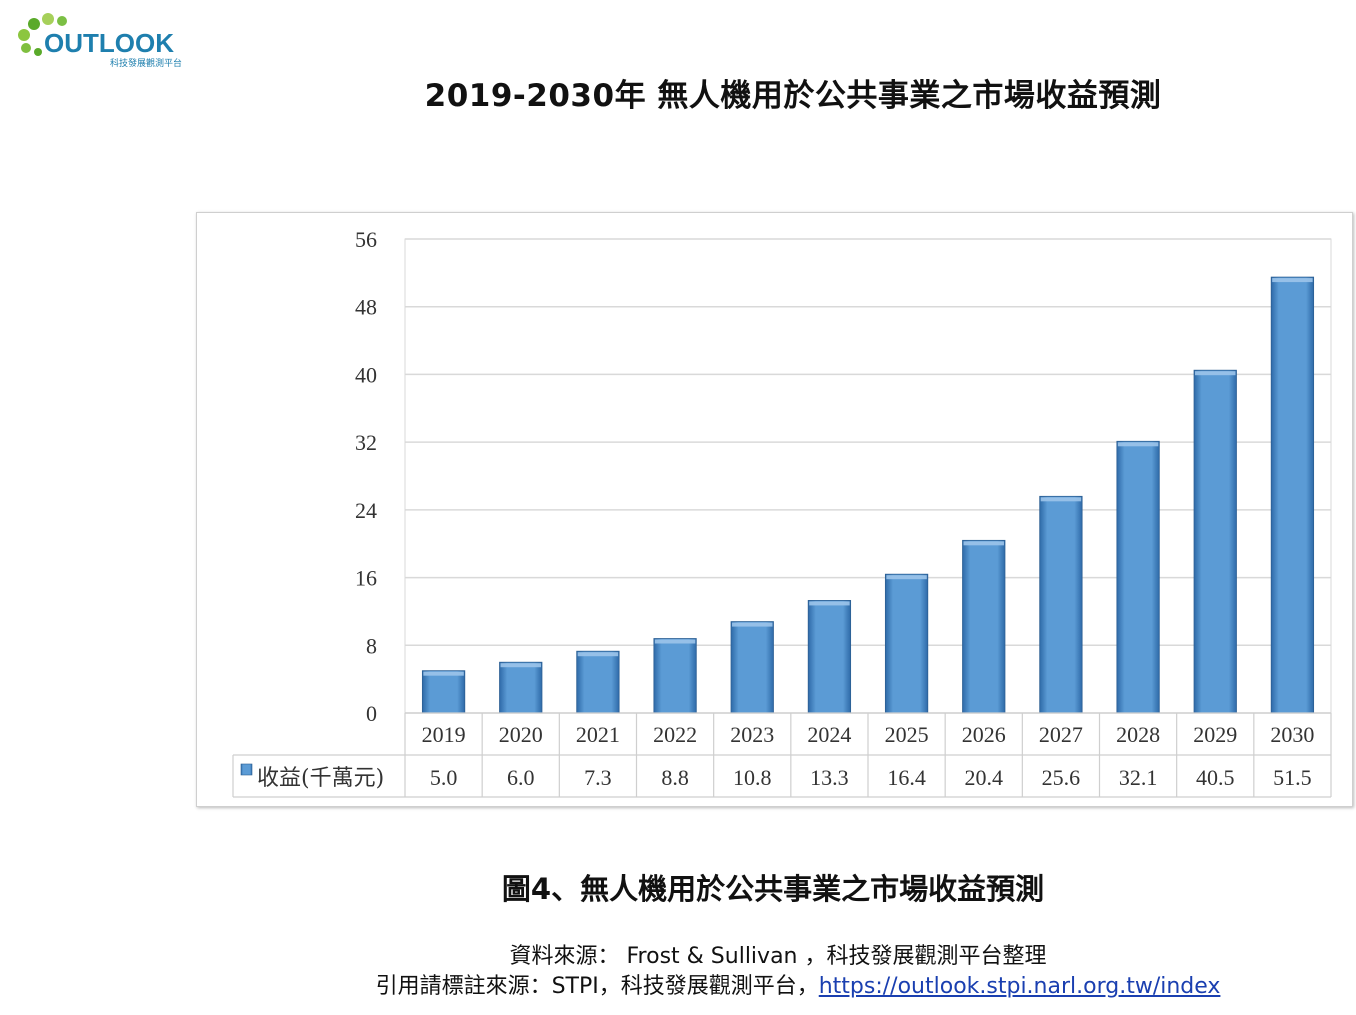 Image resolution: width=1356 pixels, height=1015 pixels. I want to click on data-value-label: 8.8, so click(675, 777).